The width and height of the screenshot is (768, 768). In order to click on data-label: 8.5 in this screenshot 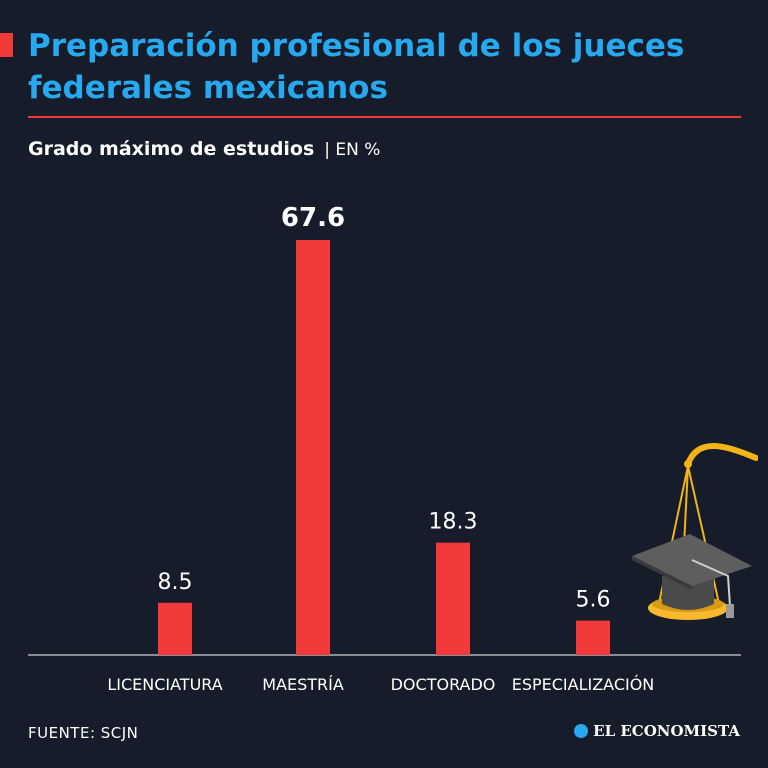, I will do `click(175, 582)`.